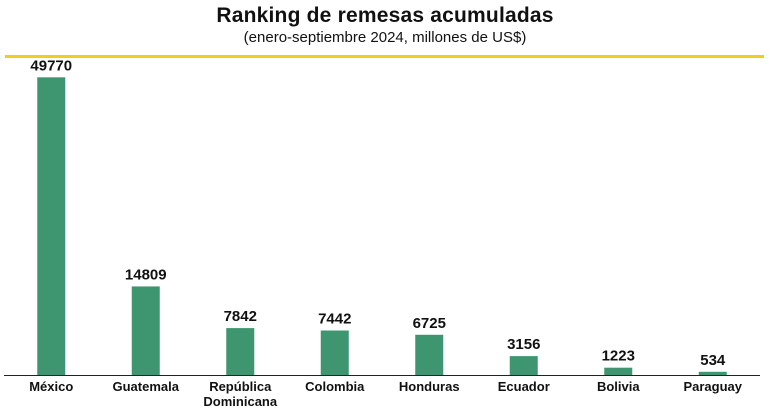 The width and height of the screenshot is (770, 410). I want to click on data-label: 534, so click(713, 360).